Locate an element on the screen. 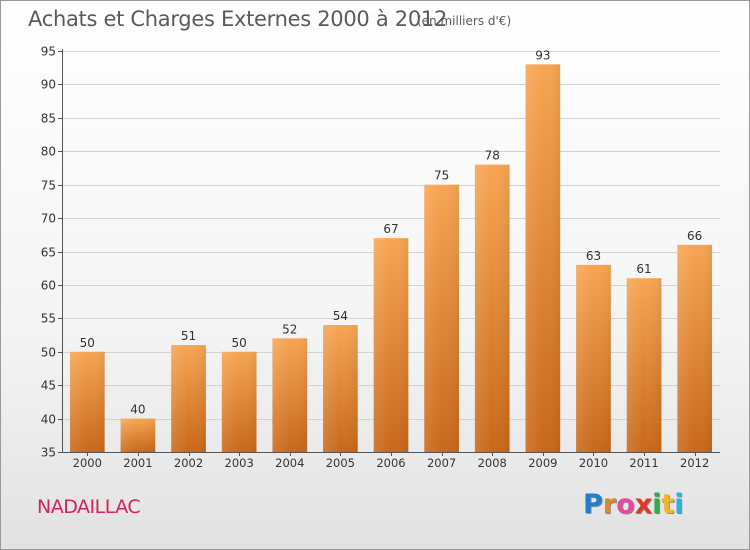 Image resolution: width=750 pixels, height=550 pixels. y-tick-label: 65 is located at coordinates (48, 253).